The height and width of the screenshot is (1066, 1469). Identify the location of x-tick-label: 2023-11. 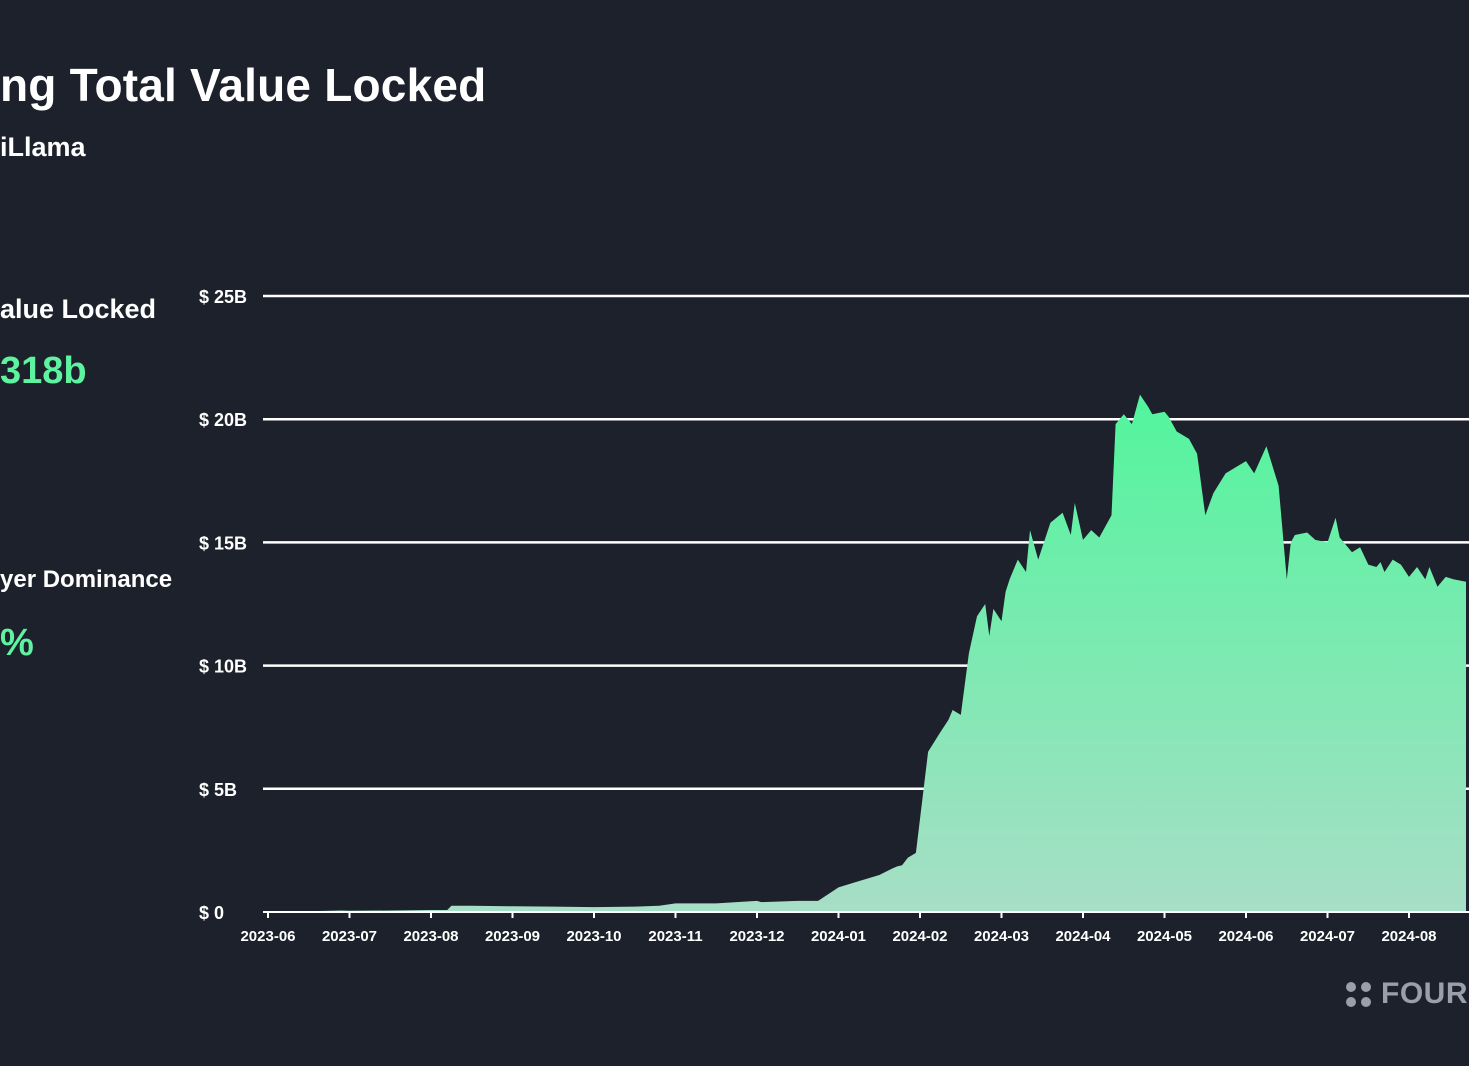
(675, 936).